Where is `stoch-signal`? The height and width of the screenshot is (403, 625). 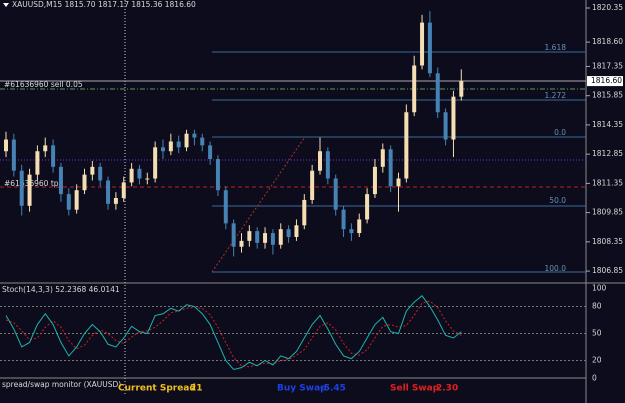 stoch-signal is located at coordinates (233, 334).